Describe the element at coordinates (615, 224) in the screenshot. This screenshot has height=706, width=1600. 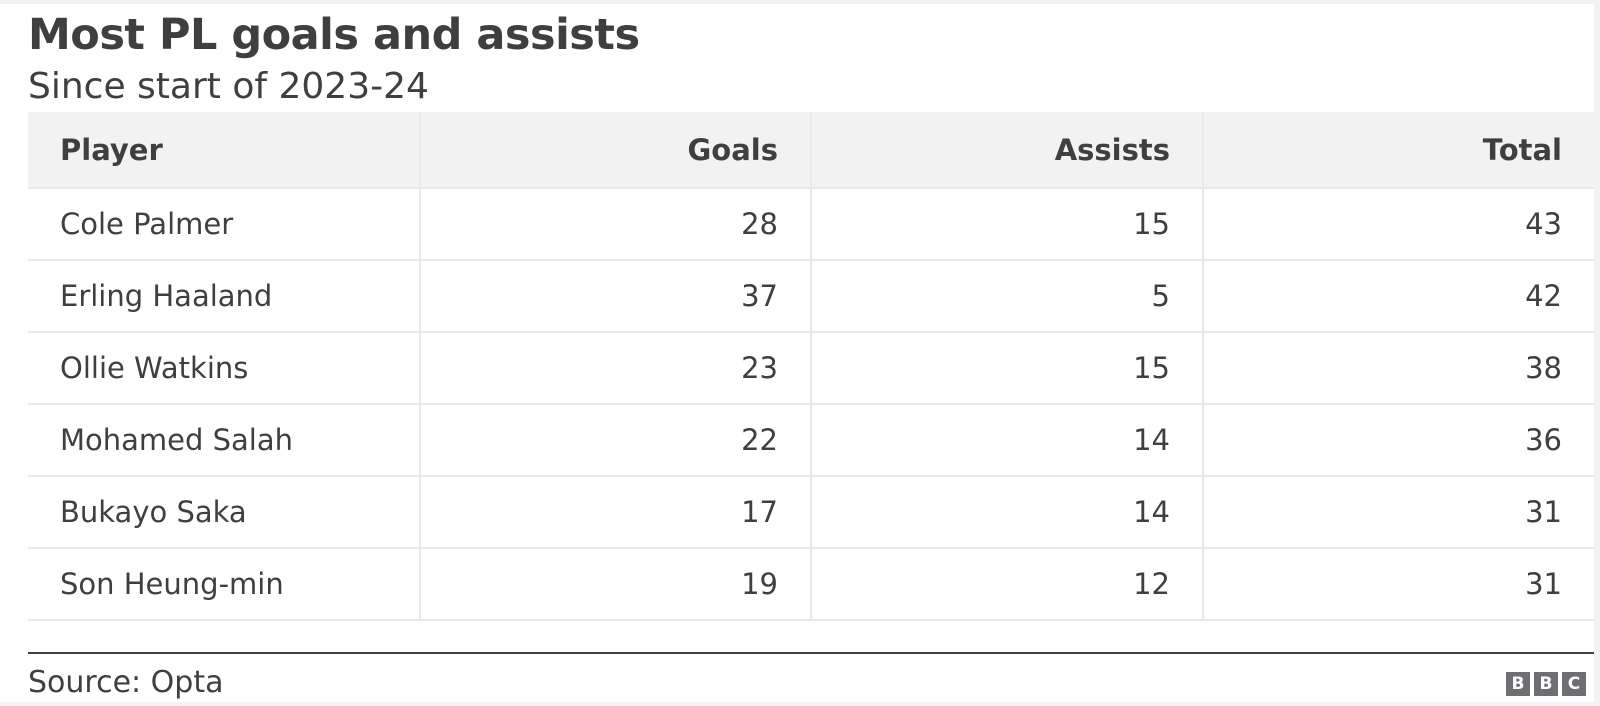
I see `goals-cell: 28` at that location.